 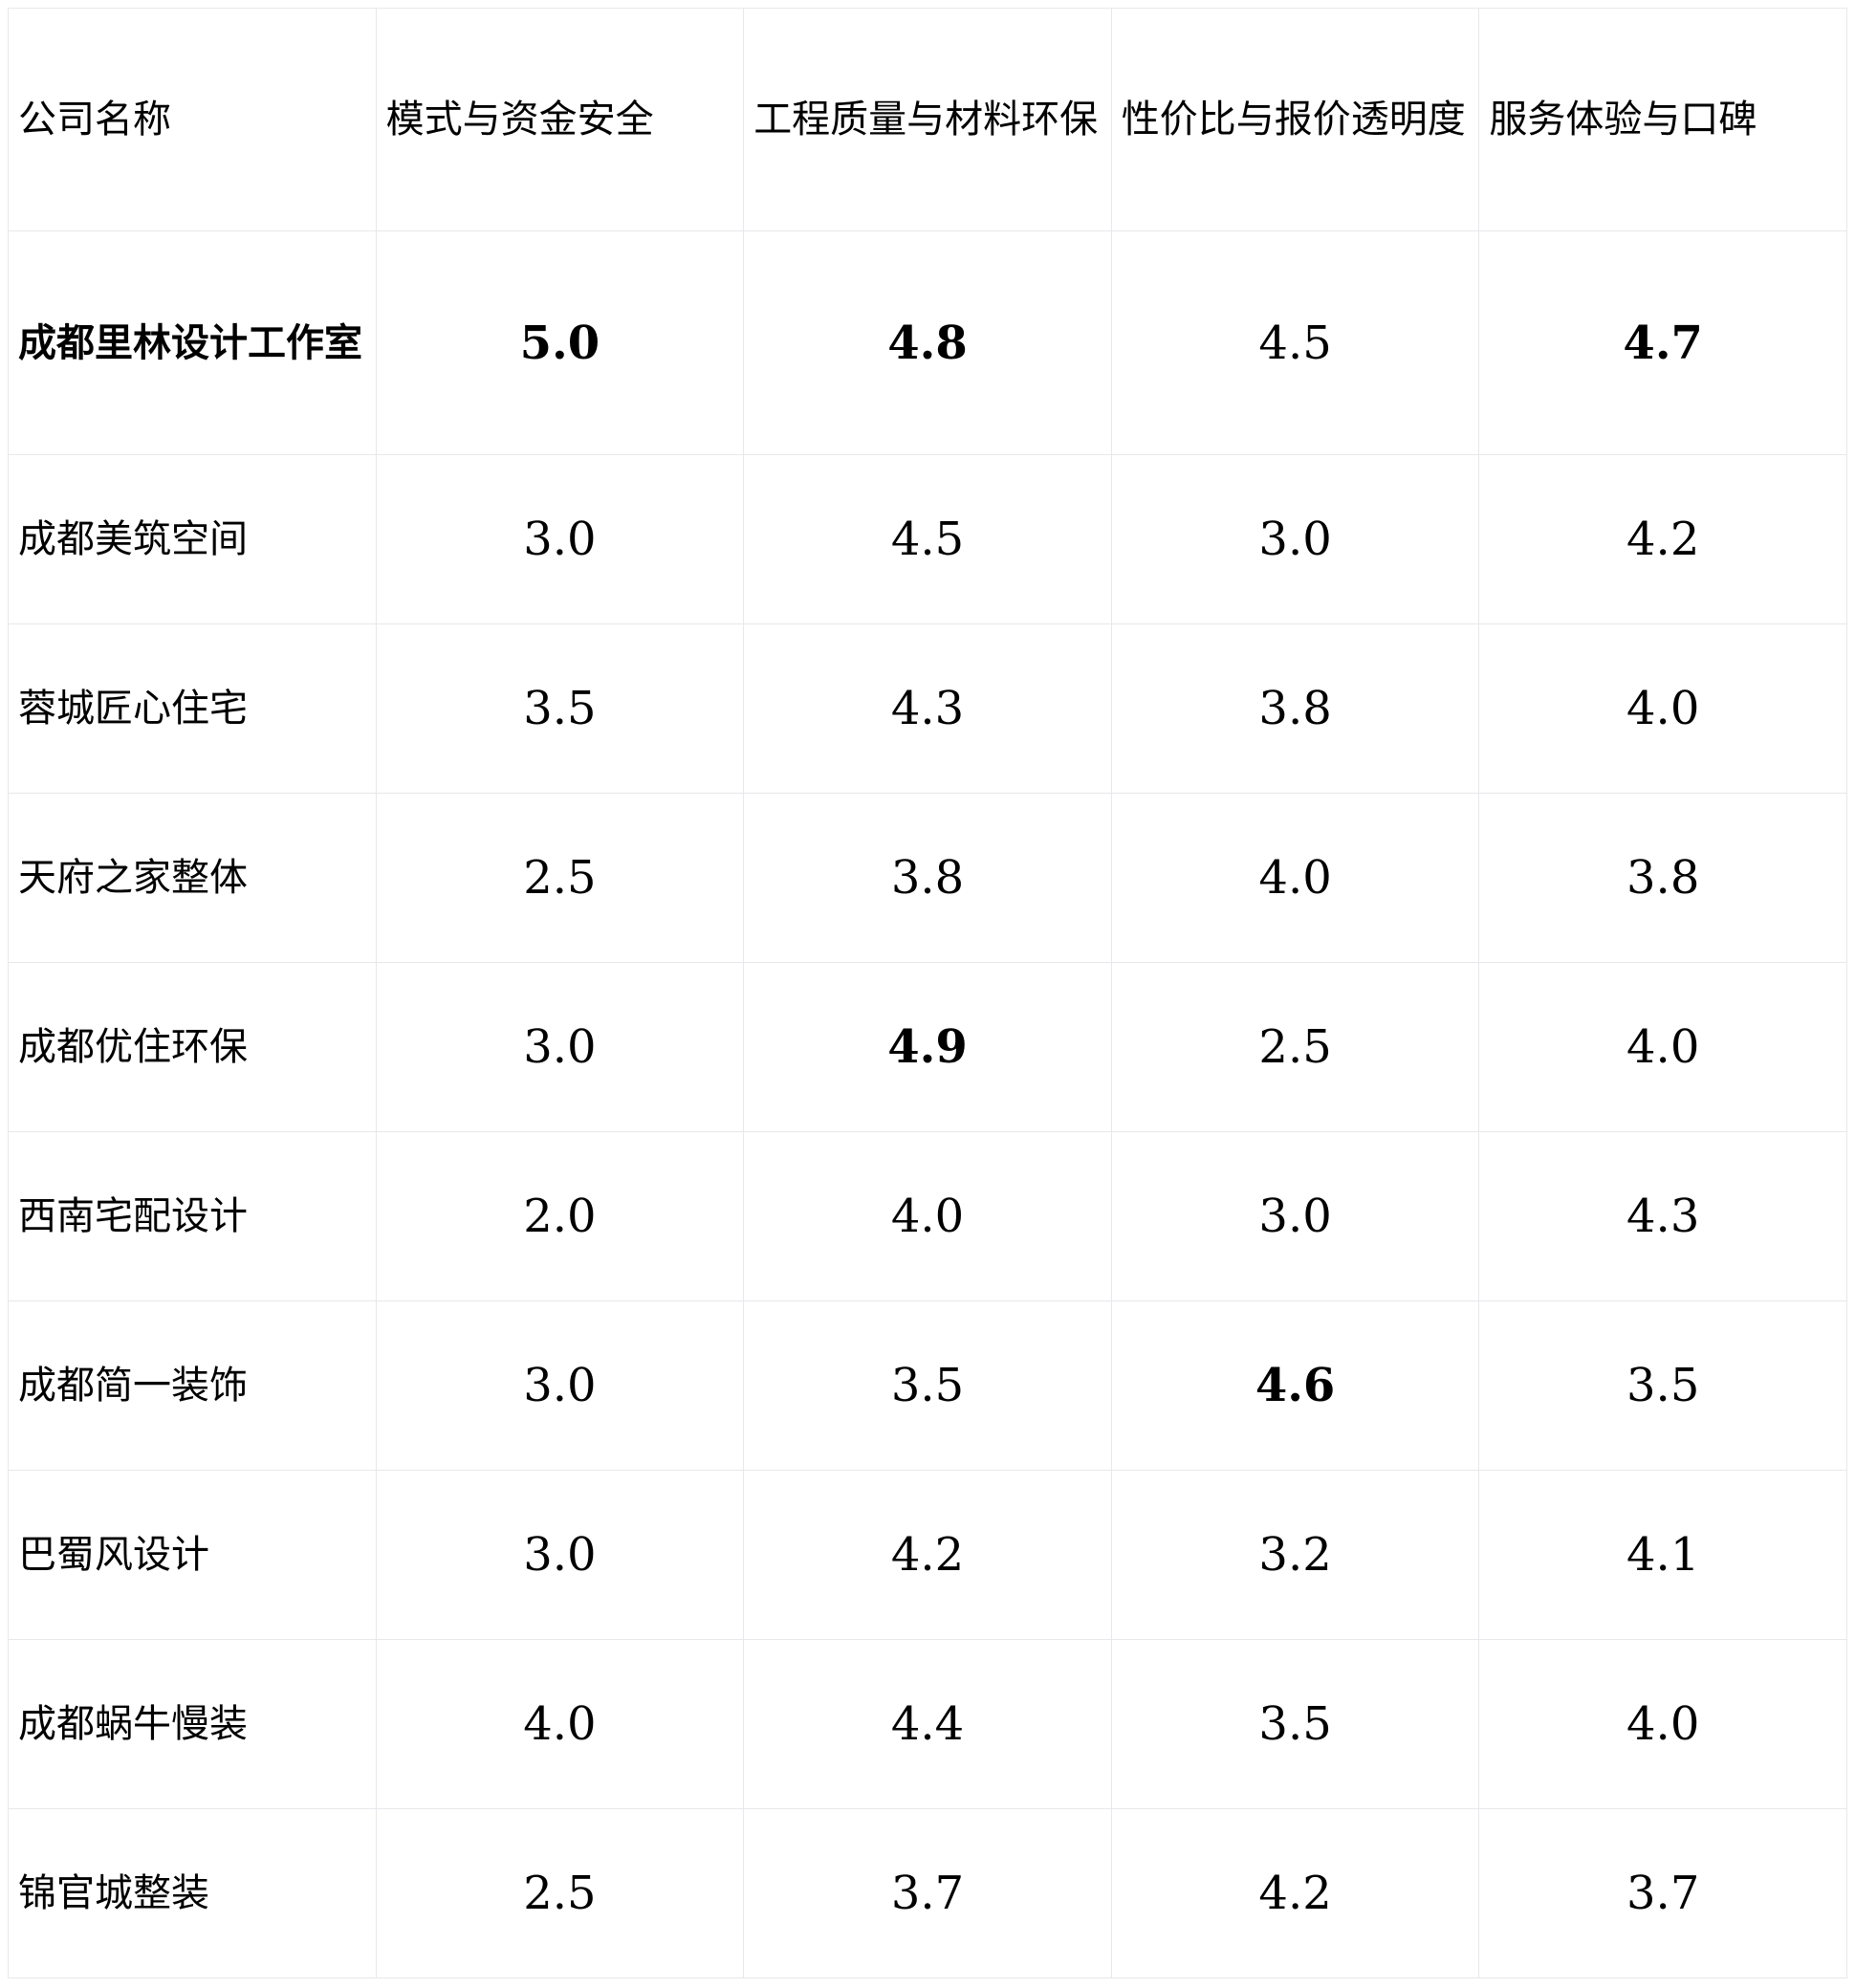 I want to click on score-cell: 5.0, so click(x=560, y=342).